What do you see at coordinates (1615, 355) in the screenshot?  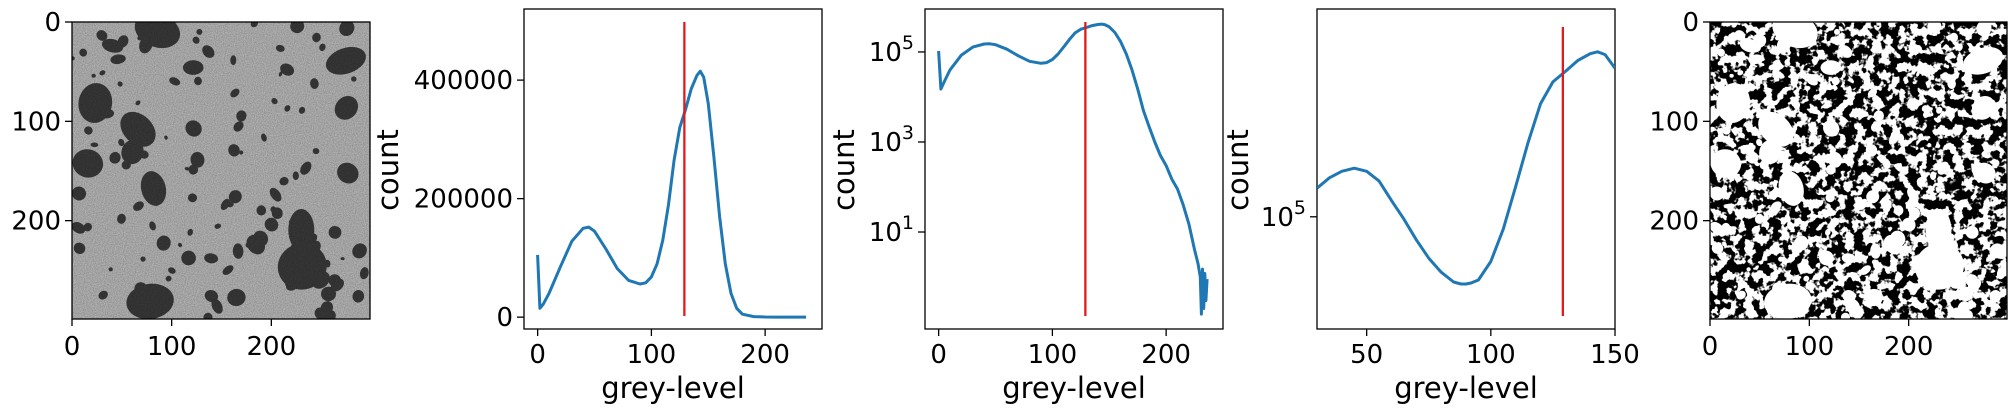 I see `x-tick-label: 150` at bounding box center [1615, 355].